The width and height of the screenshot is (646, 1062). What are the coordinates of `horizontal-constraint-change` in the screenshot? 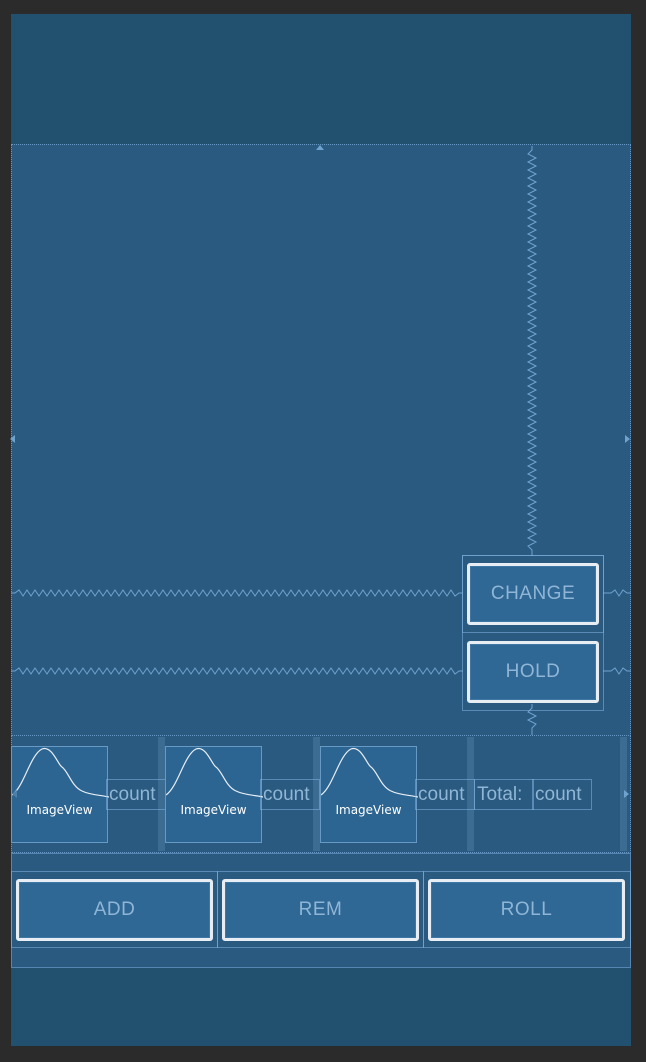 It's located at (237, 593).